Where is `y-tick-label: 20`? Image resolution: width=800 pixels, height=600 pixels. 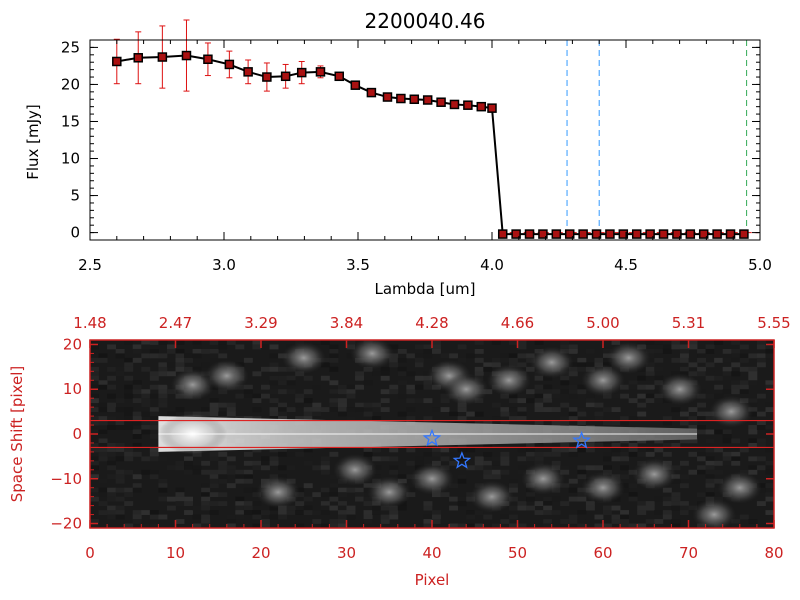
y-tick-label: 20 is located at coordinates (72, 344).